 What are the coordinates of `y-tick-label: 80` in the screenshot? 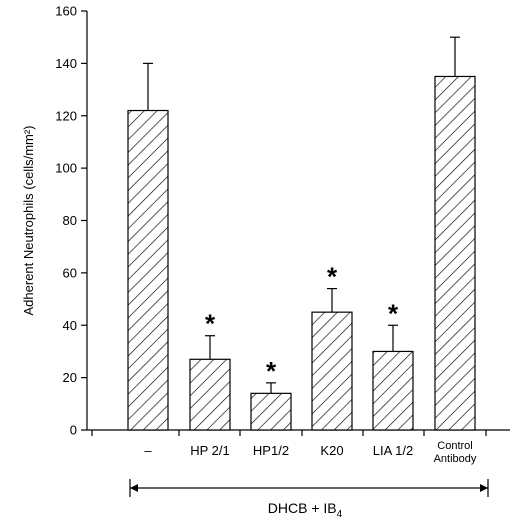 It's located at (70, 220).